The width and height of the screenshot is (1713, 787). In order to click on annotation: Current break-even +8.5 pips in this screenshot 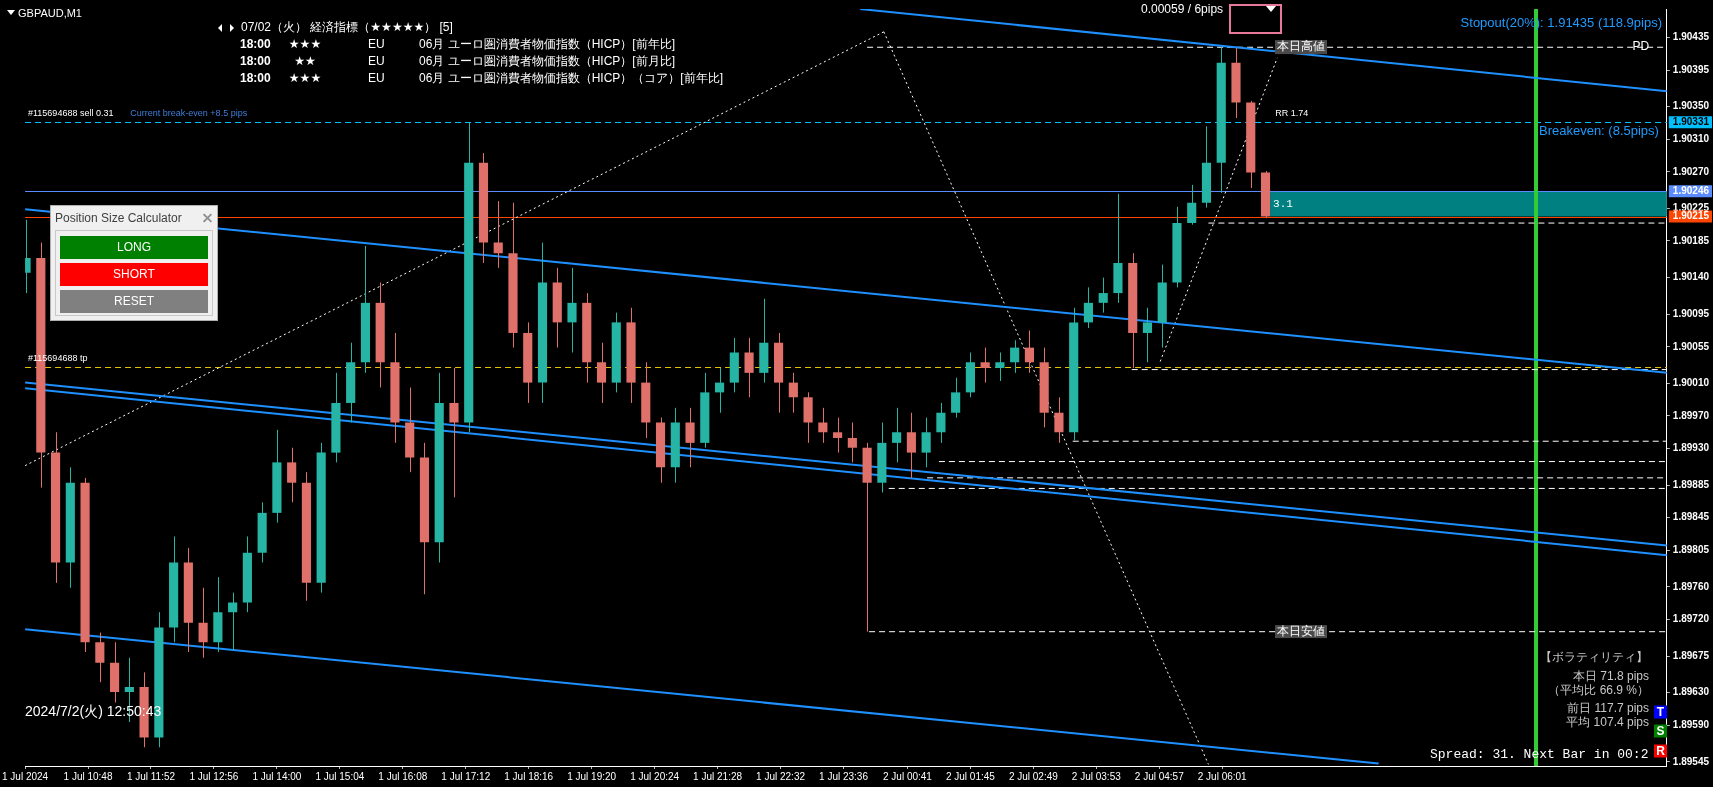, I will do `click(189, 113)`.